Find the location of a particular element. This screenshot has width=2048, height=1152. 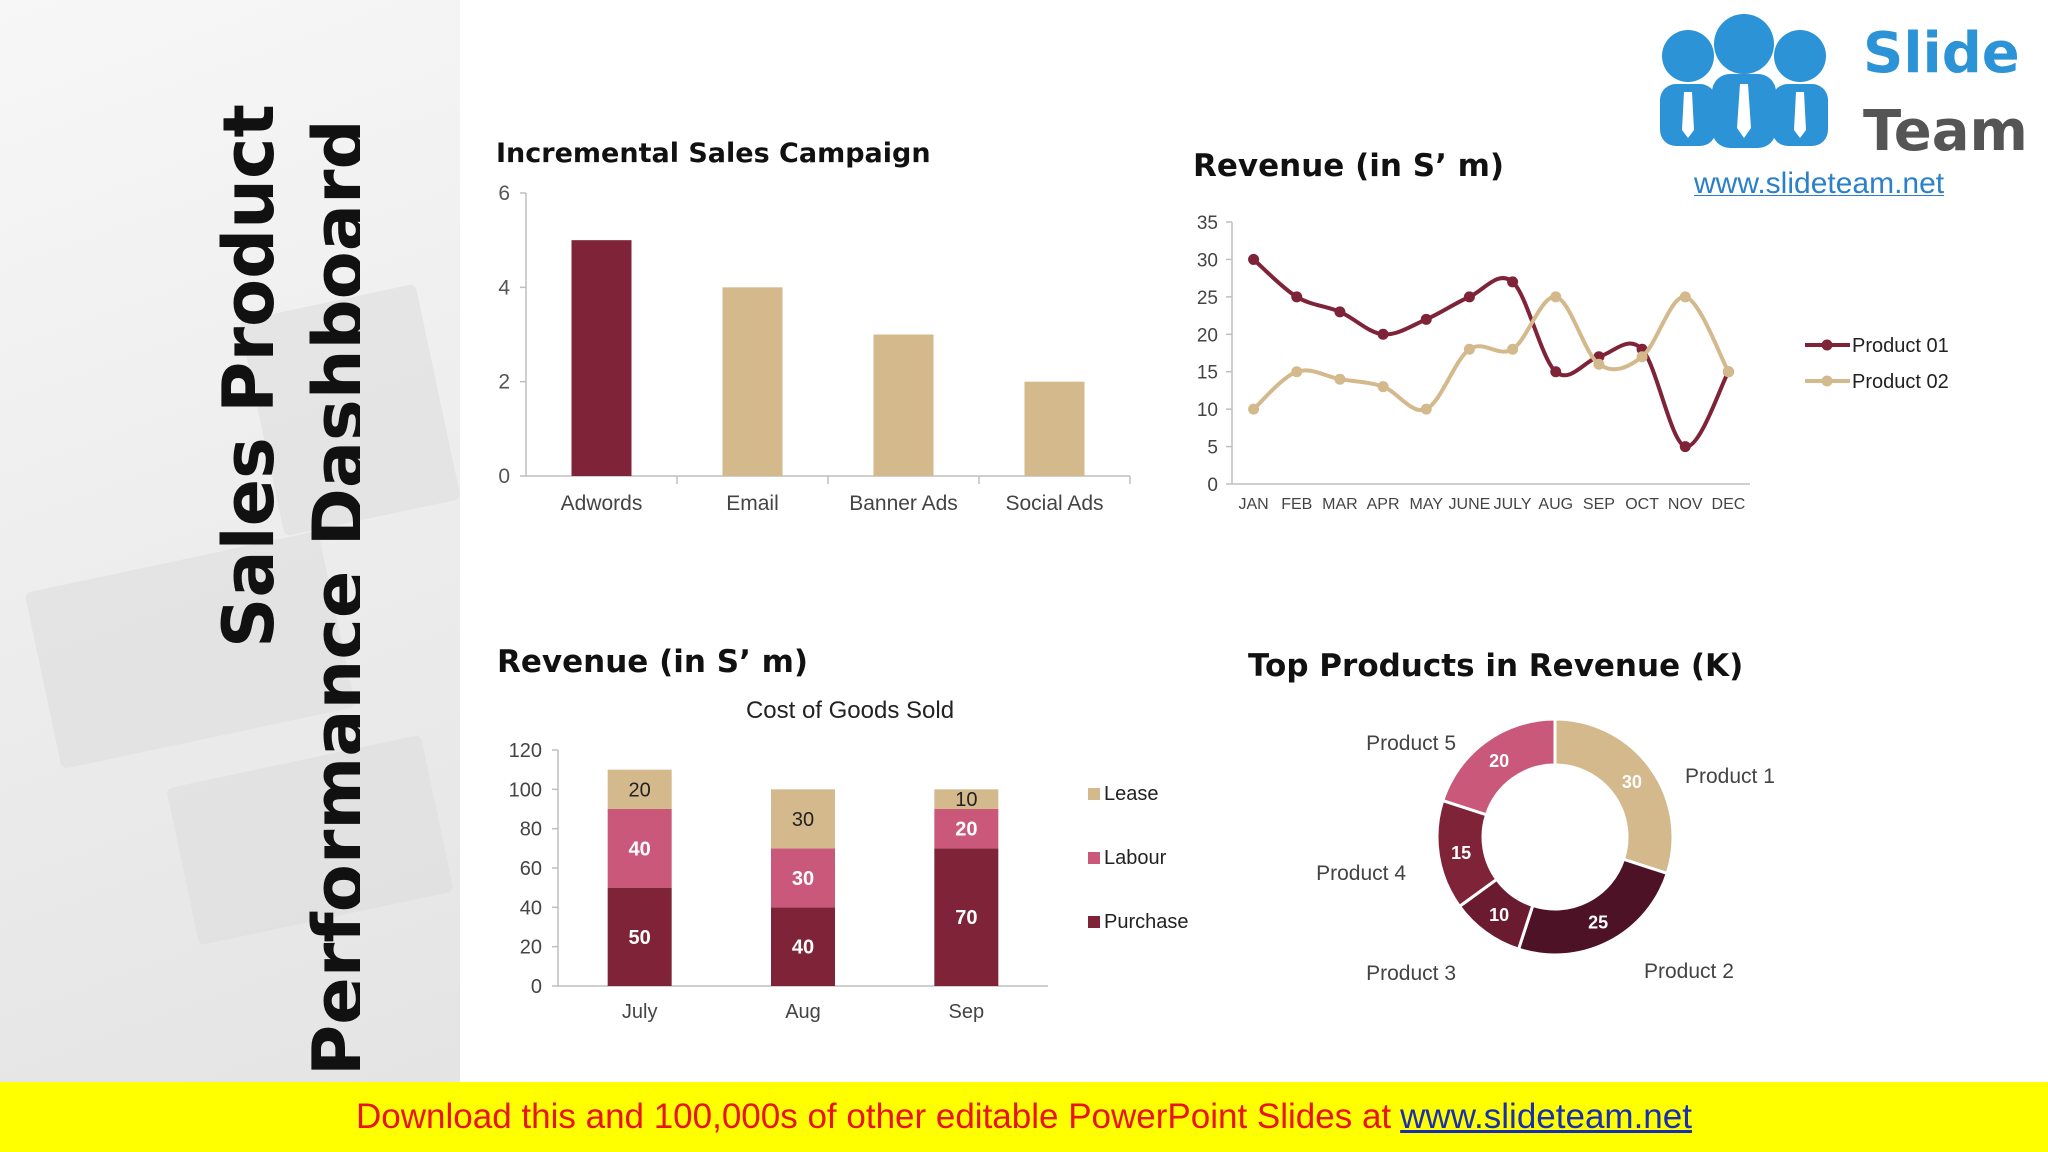

slice-category-label: Product 4 is located at coordinates (1361, 873).